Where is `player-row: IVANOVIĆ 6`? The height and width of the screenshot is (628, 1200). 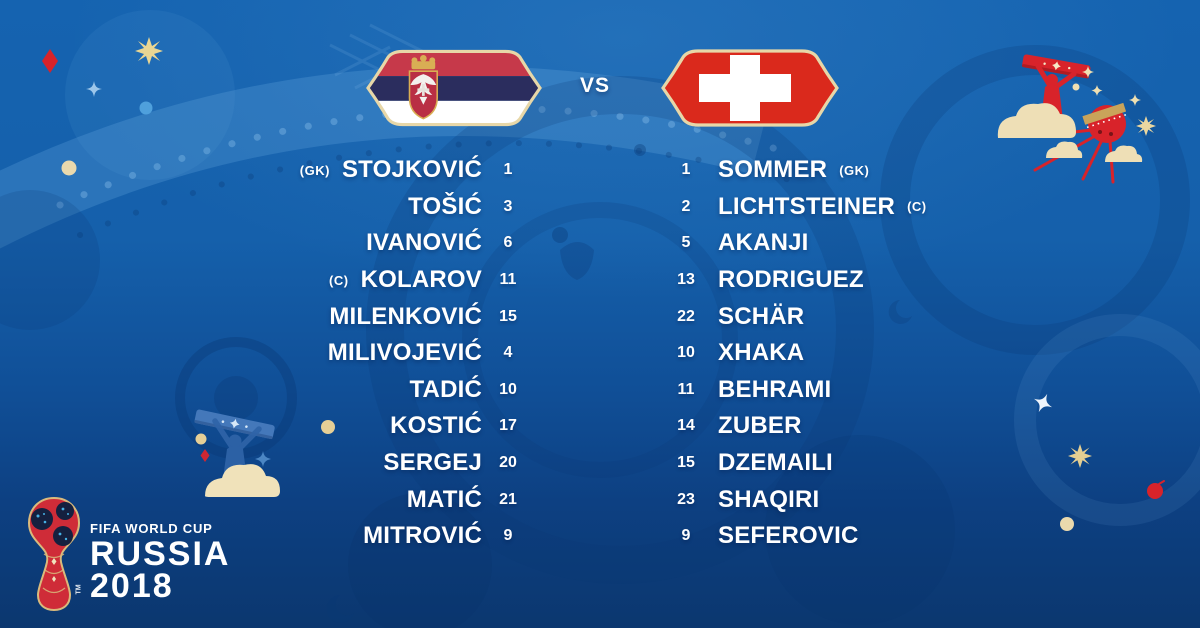 player-row: IVANOVIĆ 6 is located at coordinates (267, 243).